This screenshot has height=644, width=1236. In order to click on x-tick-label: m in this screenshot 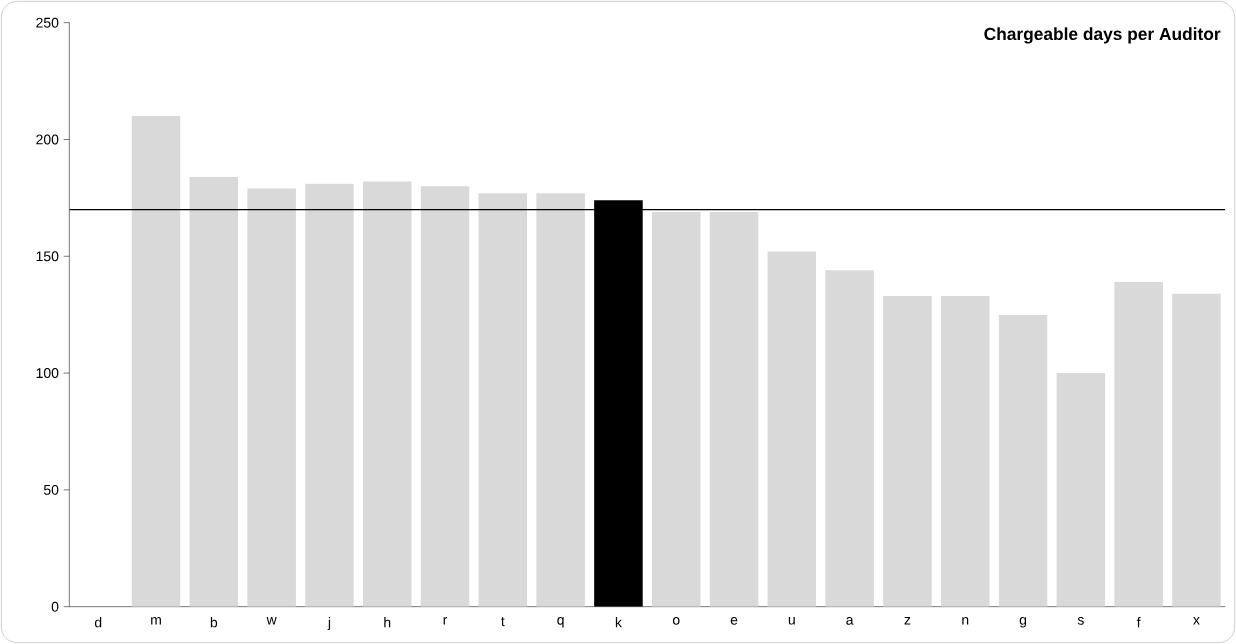, I will do `click(156, 621)`.